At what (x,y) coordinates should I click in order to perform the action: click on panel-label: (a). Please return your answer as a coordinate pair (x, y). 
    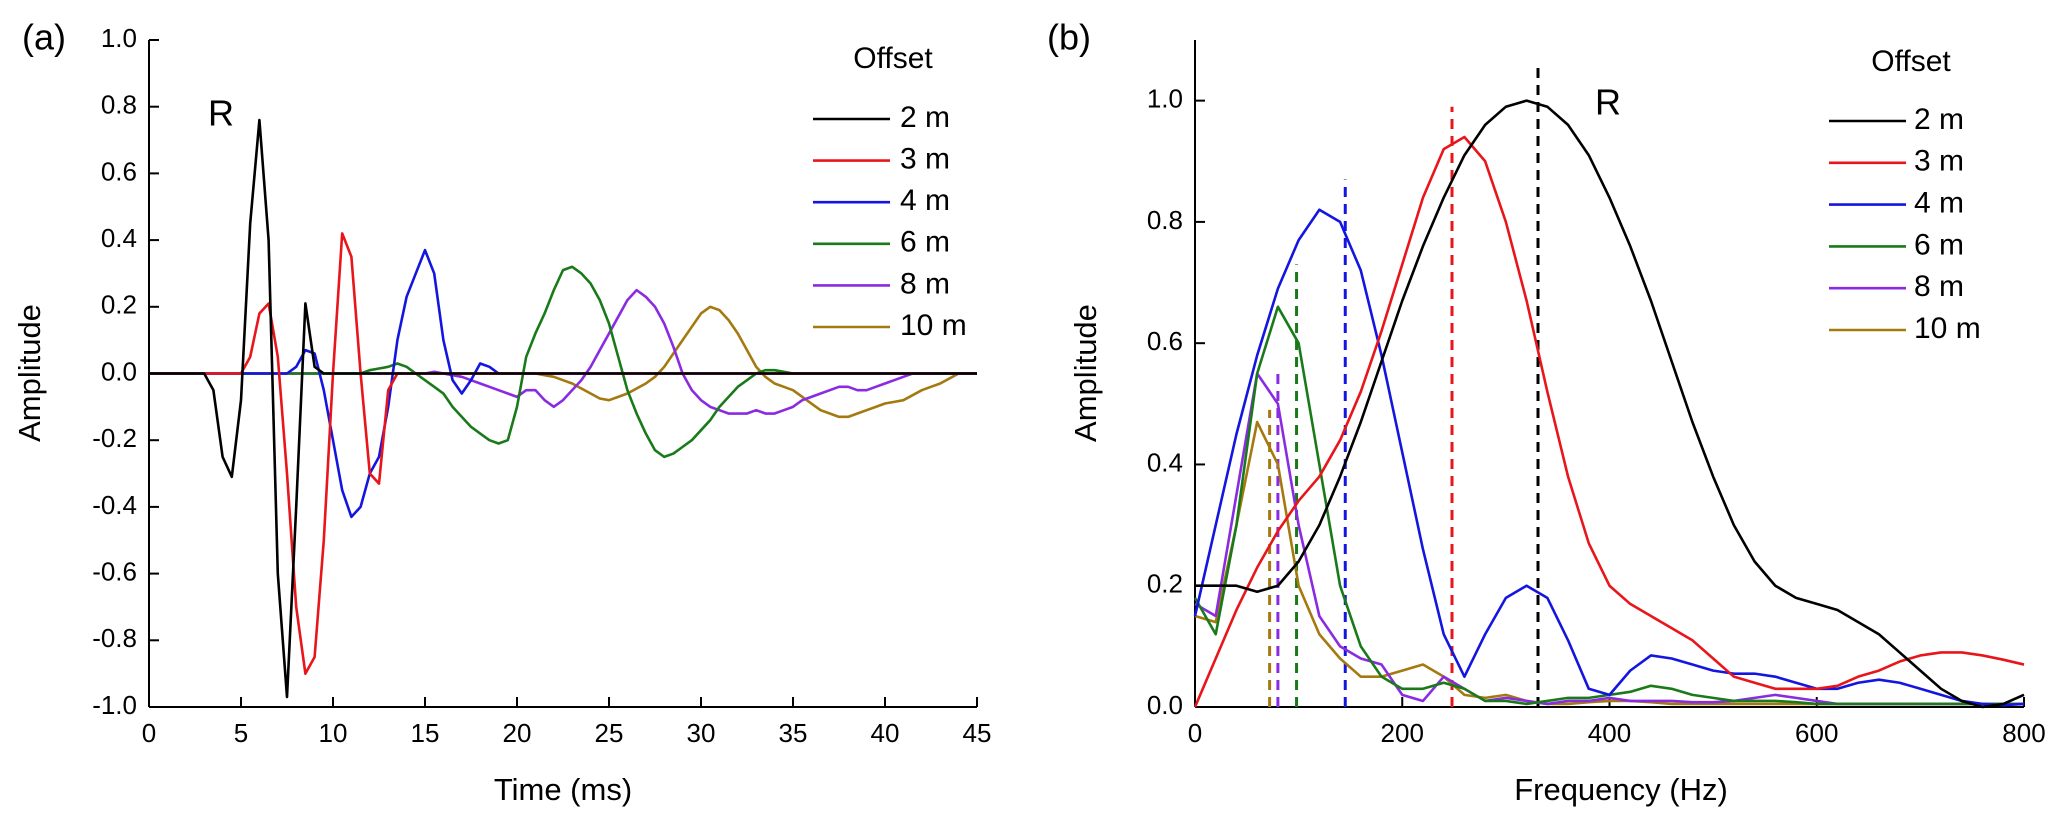
    Looking at the image, I should click on (44, 37).